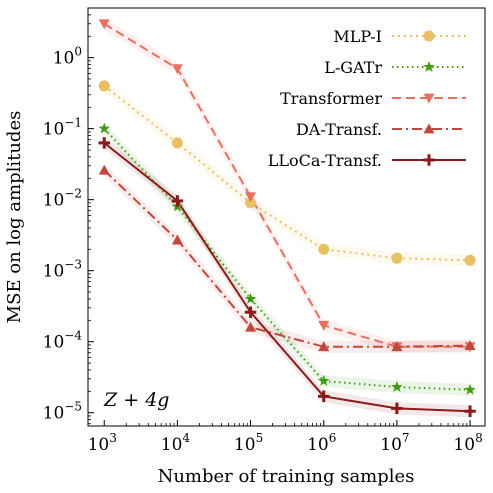 This screenshot has width=493, height=493. Describe the element at coordinates (102, 443) in the screenshot. I see `x-tick-label: 10³` at that location.